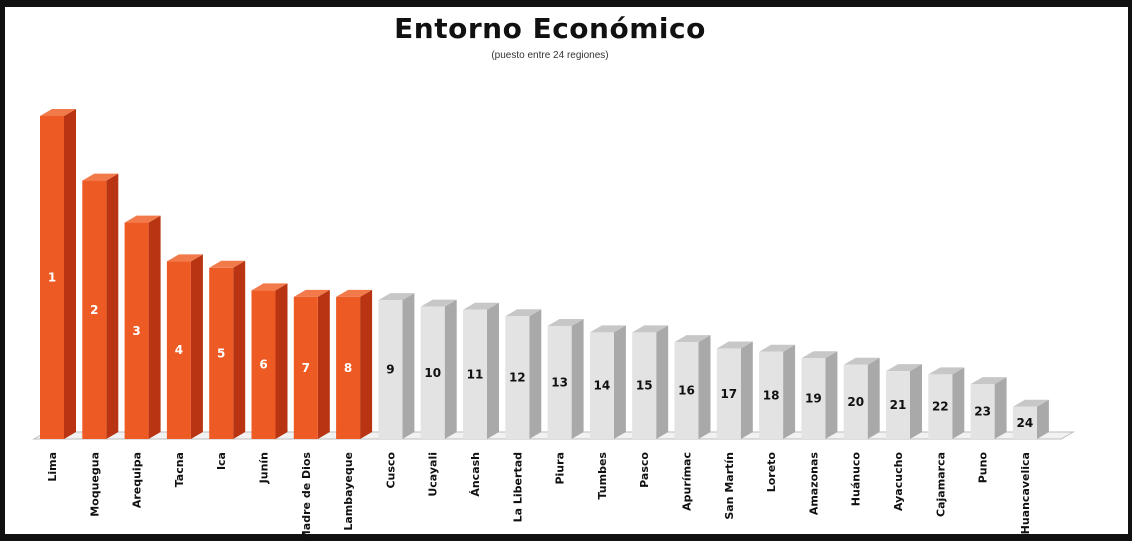 Image resolution: width=1132 pixels, height=541 pixels. Describe the element at coordinates (898, 405) in the screenshot. I see `bar-value-label: 21` at that location.